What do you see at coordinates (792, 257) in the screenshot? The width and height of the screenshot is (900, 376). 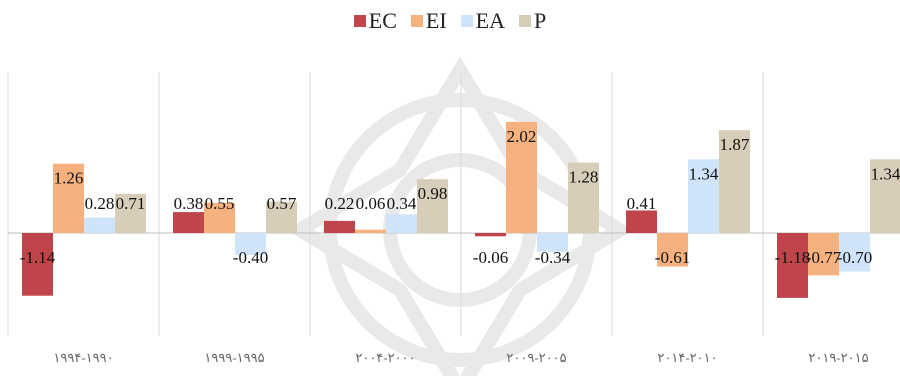 I see `value-label-ec-5: -1.18` at bounding box center [792, 257].